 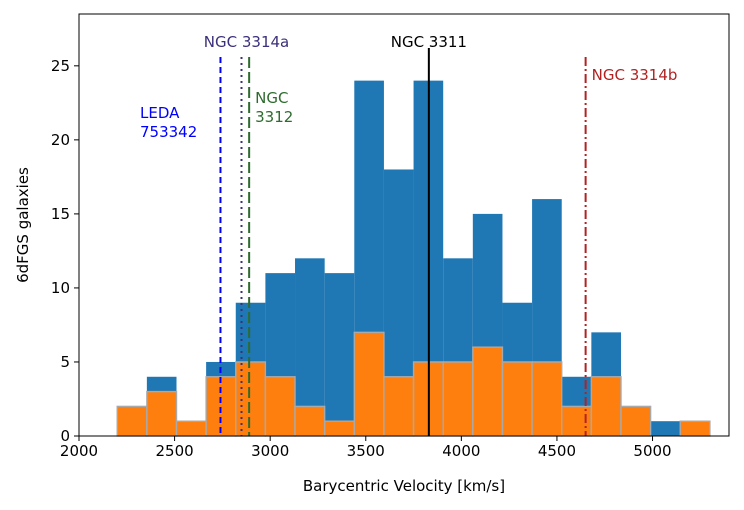 I want to click on x-axis-label: Barycentric Velocity [km/s], so click(x=404, y=486).